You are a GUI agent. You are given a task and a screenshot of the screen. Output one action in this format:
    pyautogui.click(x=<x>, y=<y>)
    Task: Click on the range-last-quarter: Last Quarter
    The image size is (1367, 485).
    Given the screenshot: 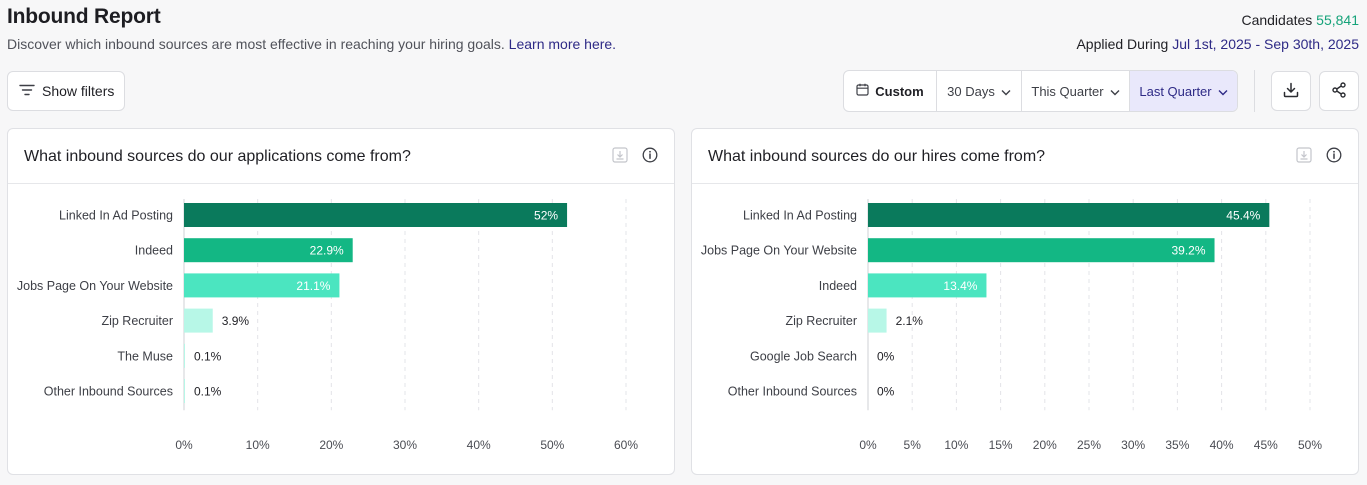 What is the action you would take?
    pyautogui.click(x=1183, y=91)
    